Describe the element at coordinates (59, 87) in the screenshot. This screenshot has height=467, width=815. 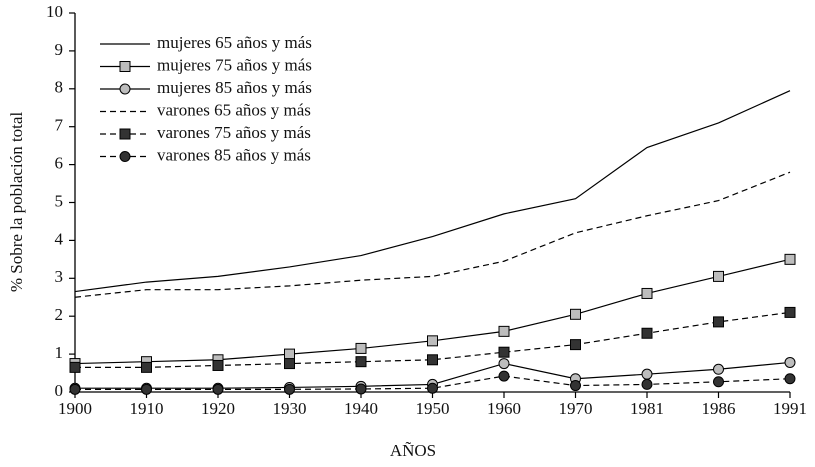
I see `y-tick-label: 8` at that location.